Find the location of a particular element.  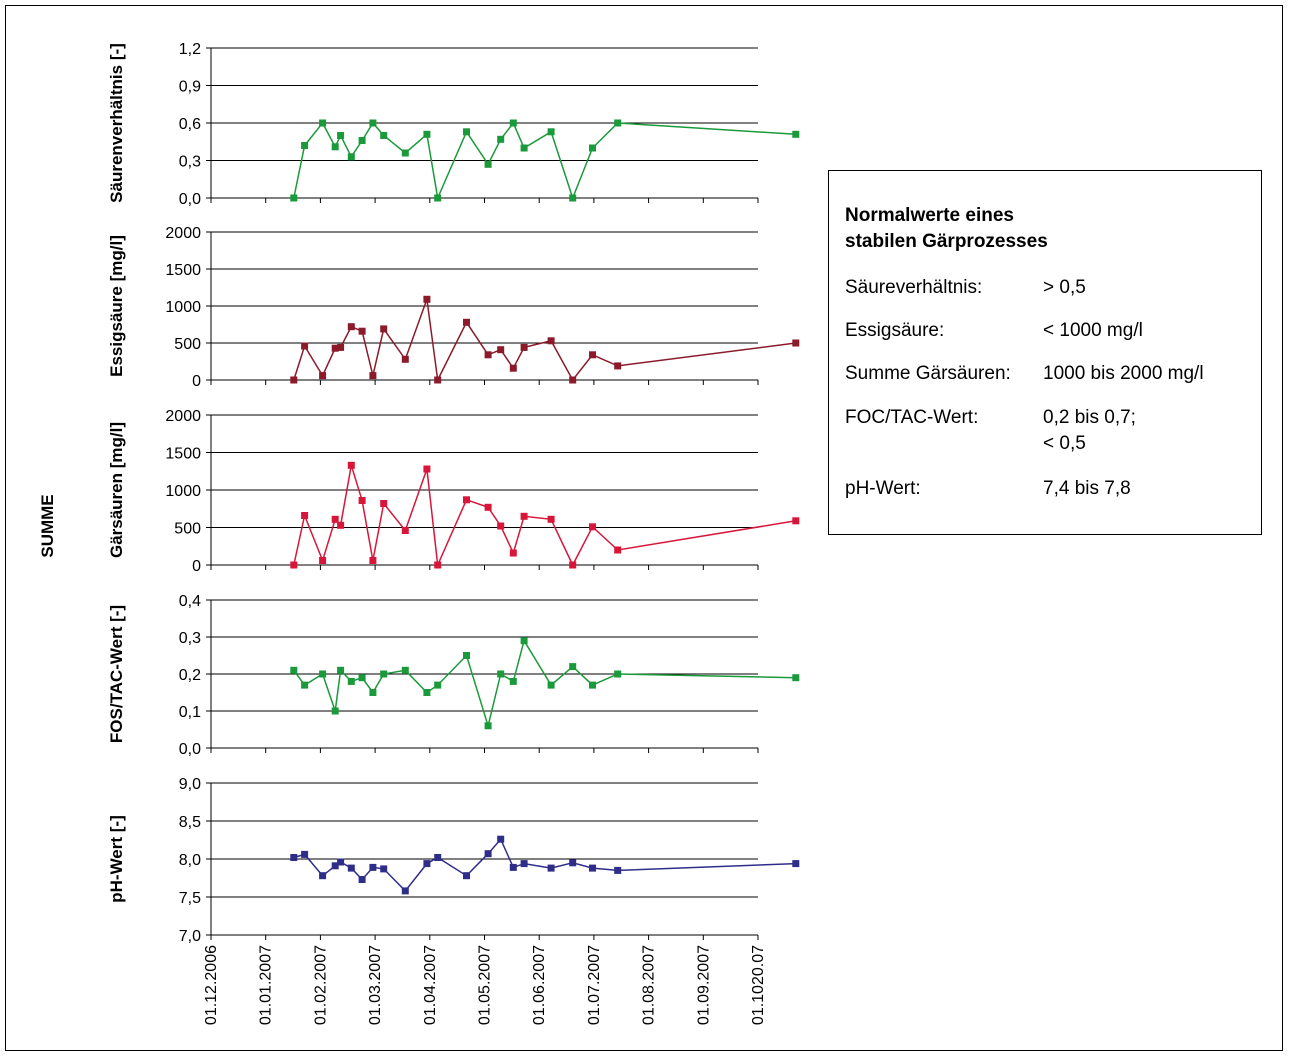

x-tick-label: 01.01.2007 is located at coordinates (266, 985).